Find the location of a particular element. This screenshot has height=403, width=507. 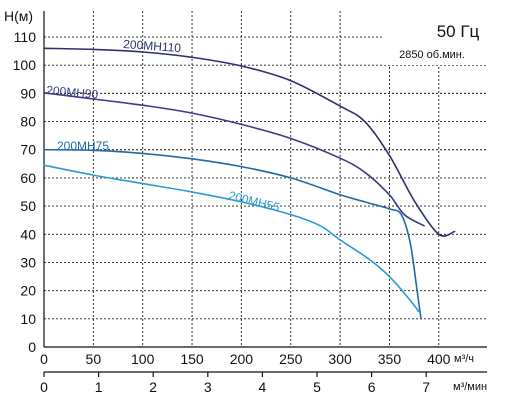

y-axis-label: H(м) is located at coordinates (18, 16).